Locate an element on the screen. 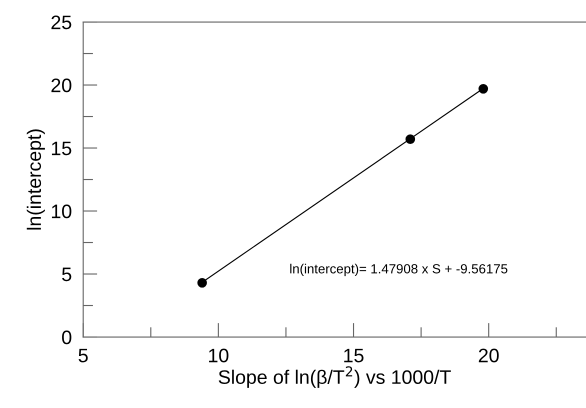 The width and height of the screenshot is (586, 408). y-tick-label: 15 is located at coordinates (62, 149).